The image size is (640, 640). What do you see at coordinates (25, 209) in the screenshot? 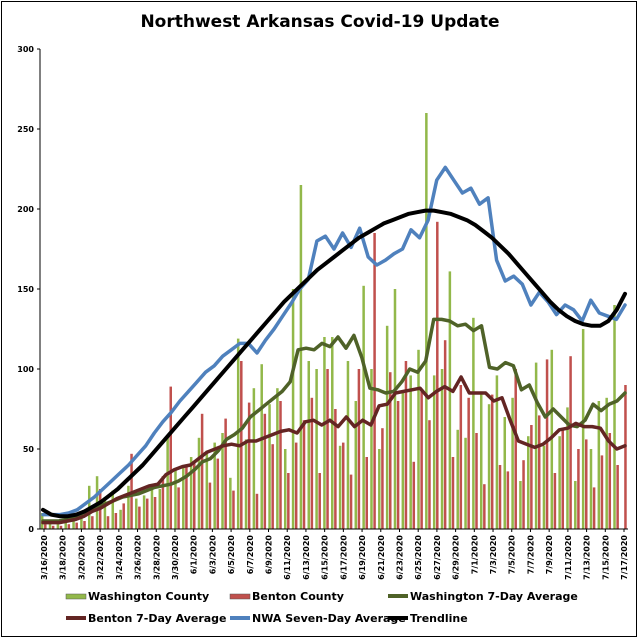
I see `y-tick-label: 200` at bounding box center [25, 209].